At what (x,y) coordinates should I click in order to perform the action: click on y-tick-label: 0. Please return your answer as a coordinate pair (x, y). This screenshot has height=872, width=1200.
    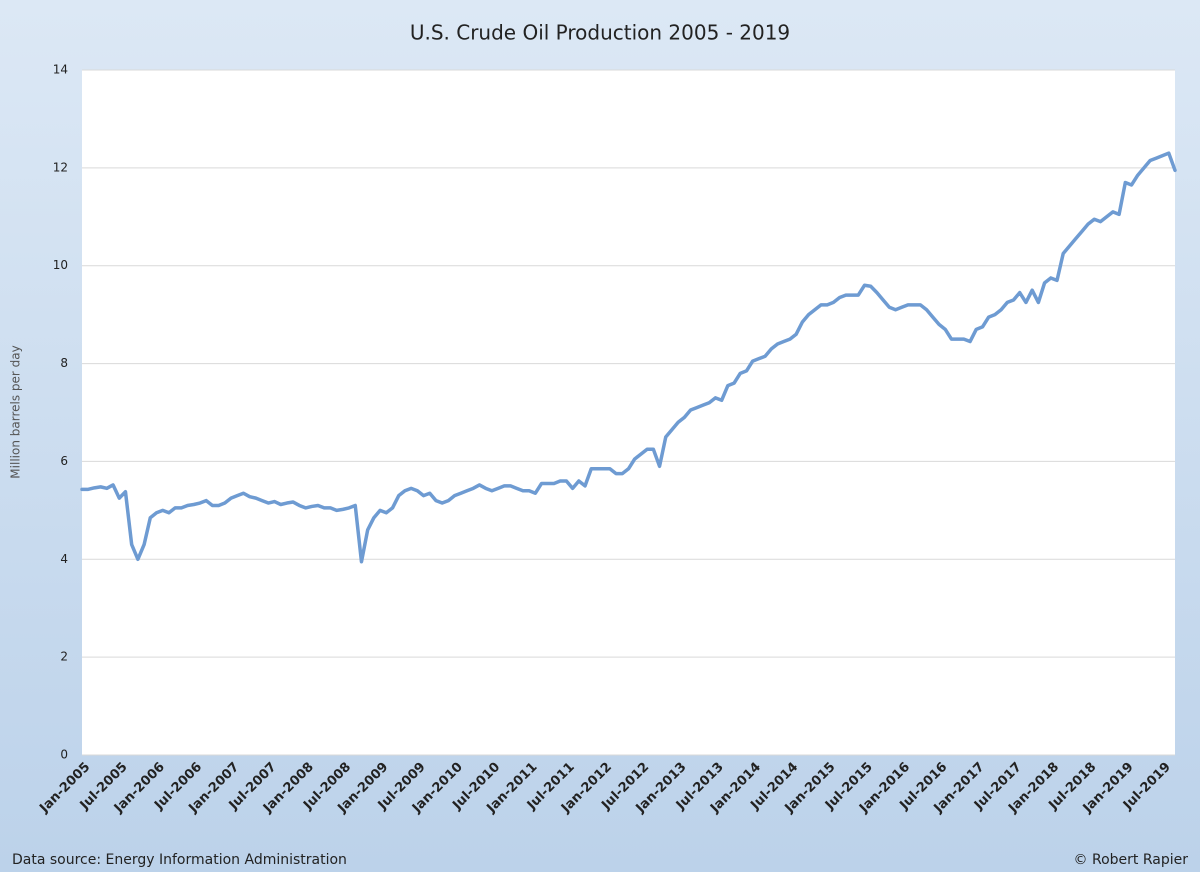
    Looking at the image, I should click on (64, 755).